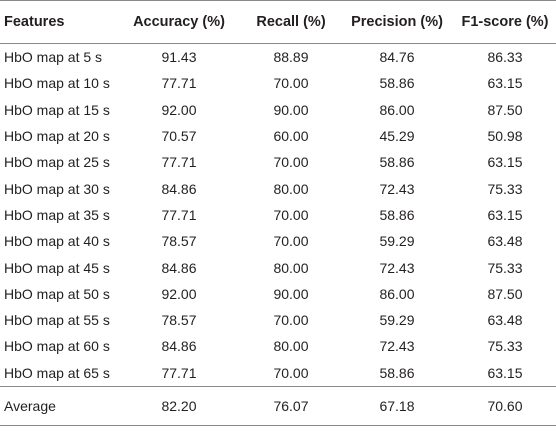 The height and width of the screenshot is (435, 556). I want to click on header-features: Features, so click(58, 22).